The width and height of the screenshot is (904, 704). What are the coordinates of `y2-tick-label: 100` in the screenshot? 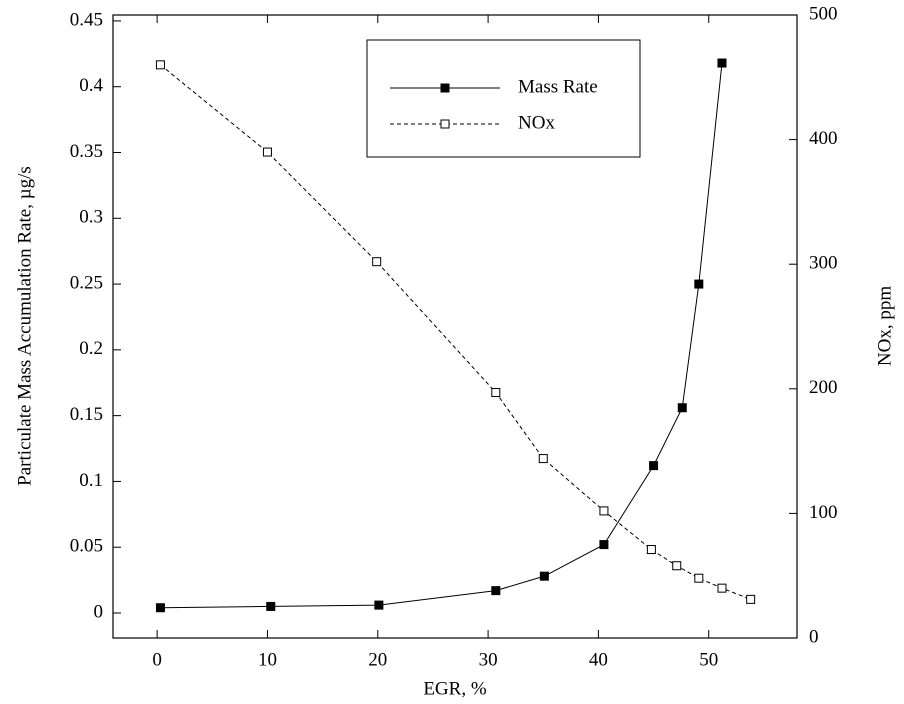 It's located at (823, 512).